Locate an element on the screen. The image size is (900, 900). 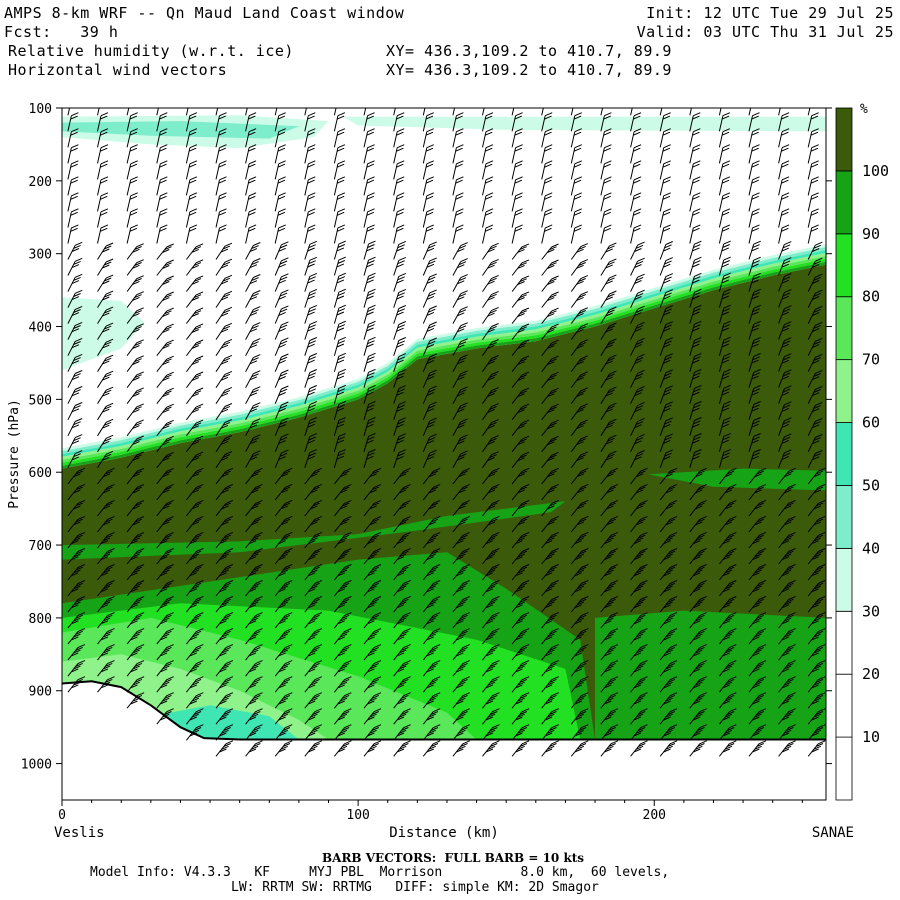
y-tick-label: 100 is located at coordinates (40, 109).